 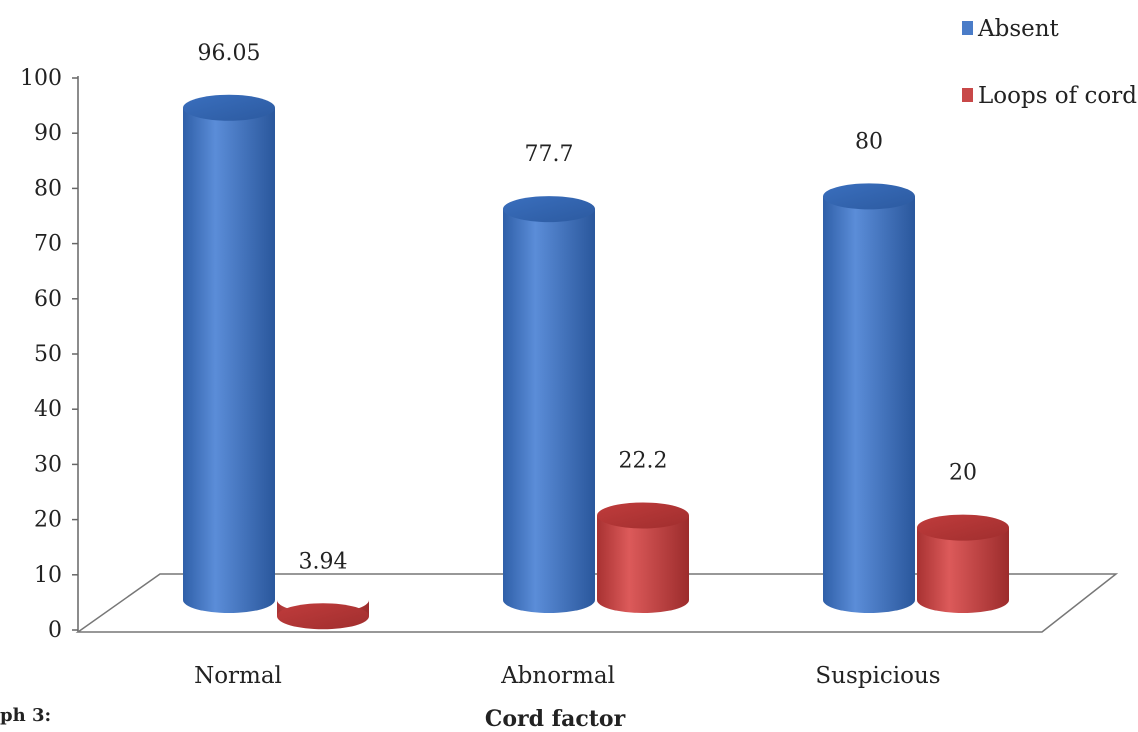 What do you see at coordinates (1049, 62) in the screenshot?
I see `legend: Absent Loops of cord` at bounding box center [1049, 62].